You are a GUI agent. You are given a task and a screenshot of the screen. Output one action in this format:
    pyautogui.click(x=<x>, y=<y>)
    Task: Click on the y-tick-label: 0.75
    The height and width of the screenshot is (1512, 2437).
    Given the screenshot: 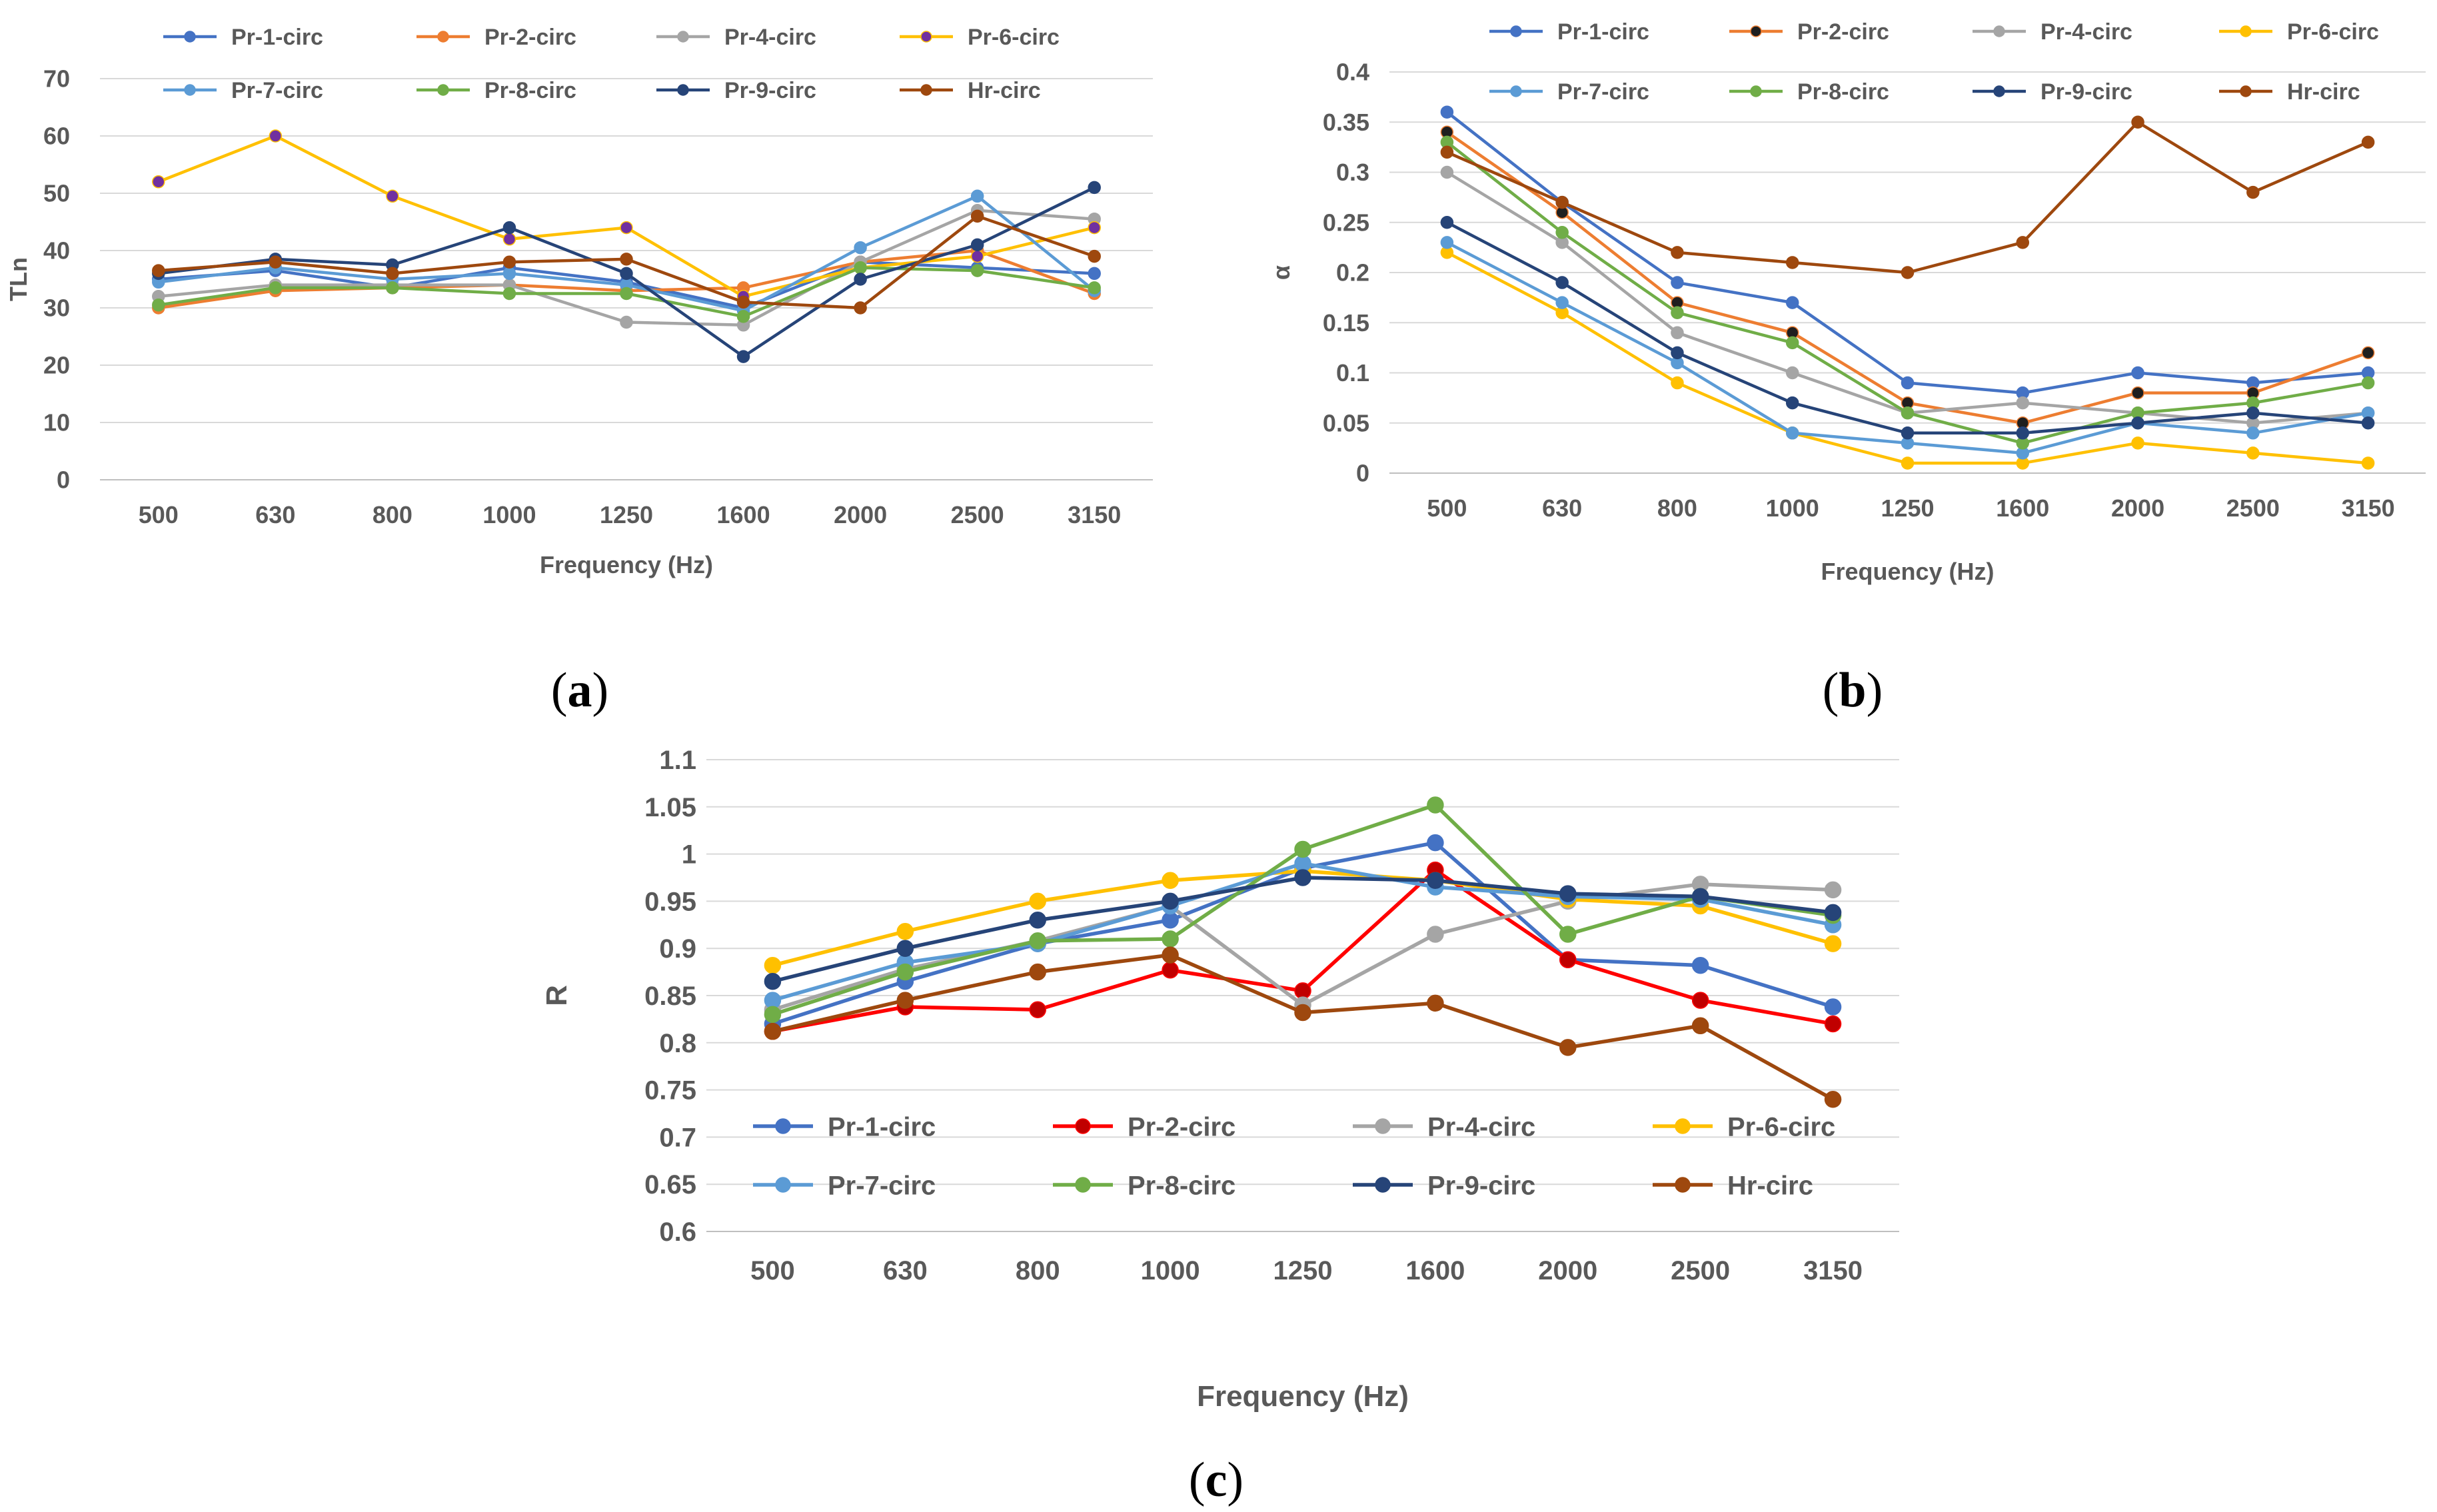 What is the action you would take?
    pyautogui.click(x=670, y=1091)
    